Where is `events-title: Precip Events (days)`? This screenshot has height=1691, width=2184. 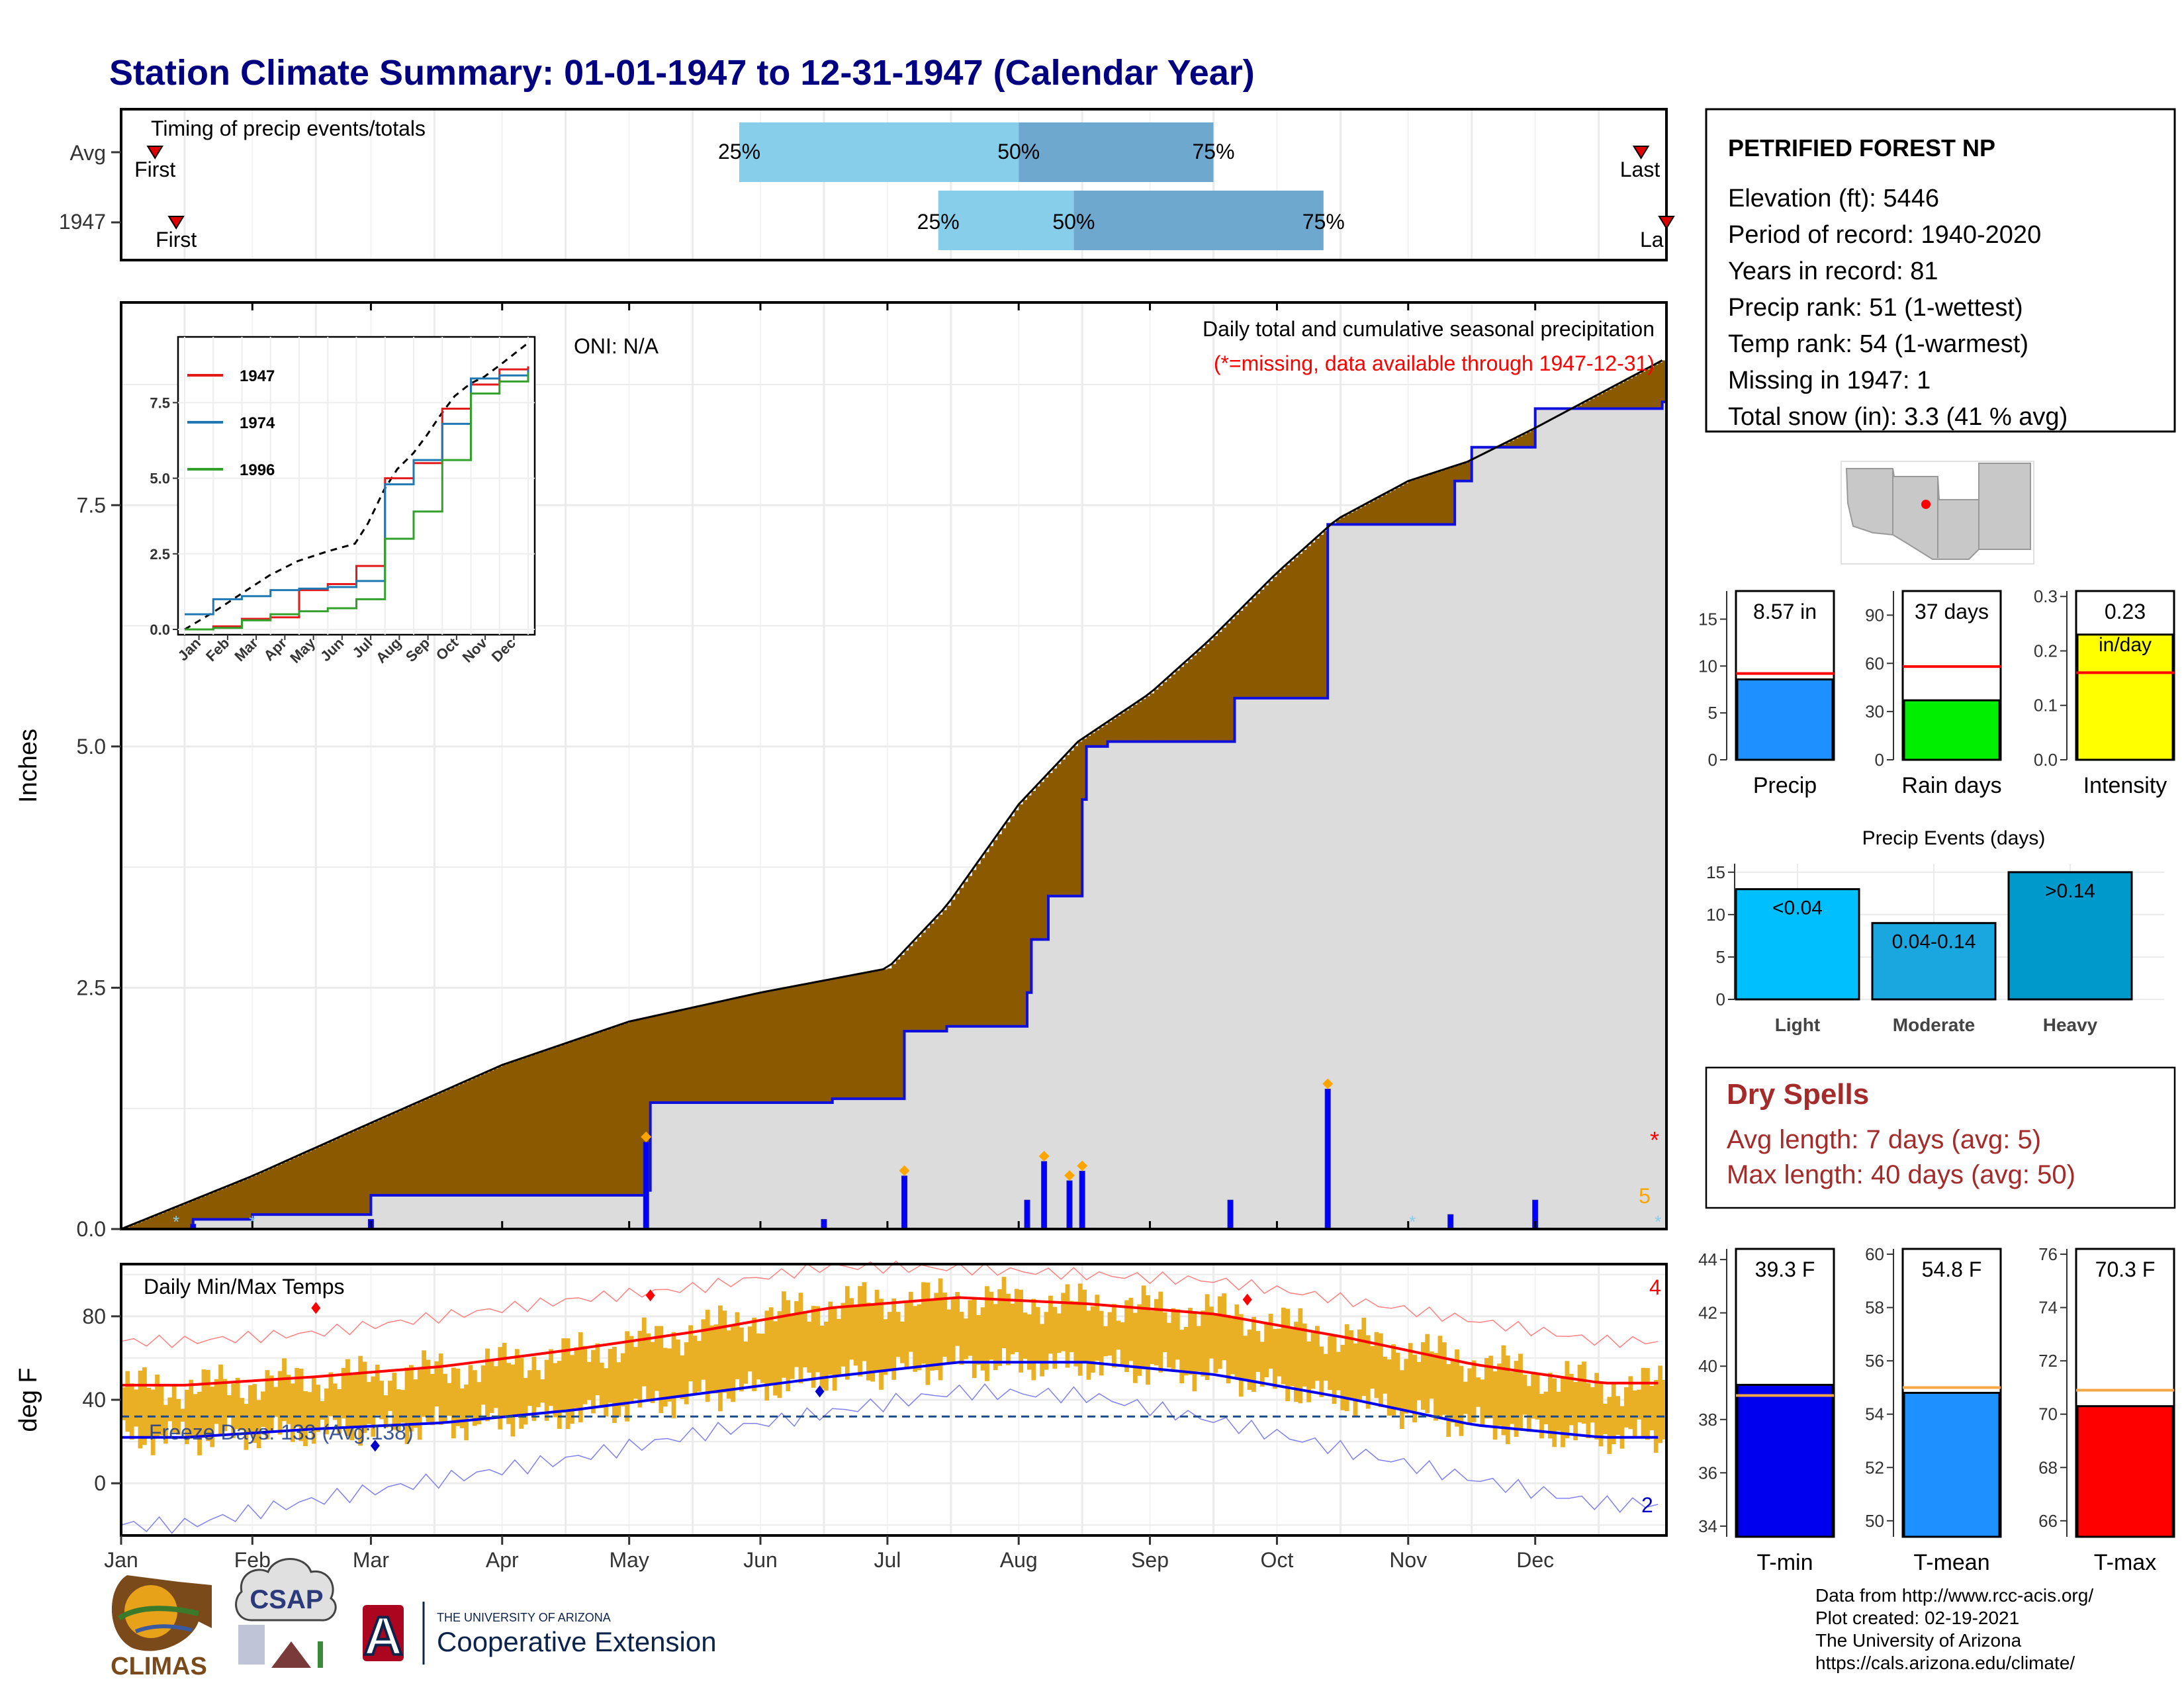
events-title: Precip Events (days) is located at coordinates (1954, 838).